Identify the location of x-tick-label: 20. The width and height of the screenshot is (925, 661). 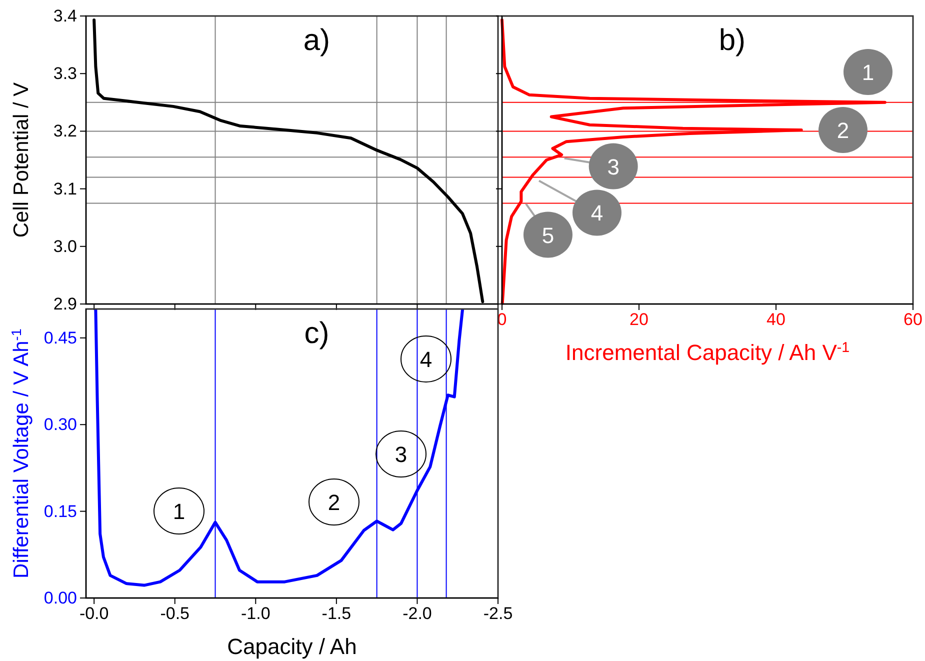
(639, 320).